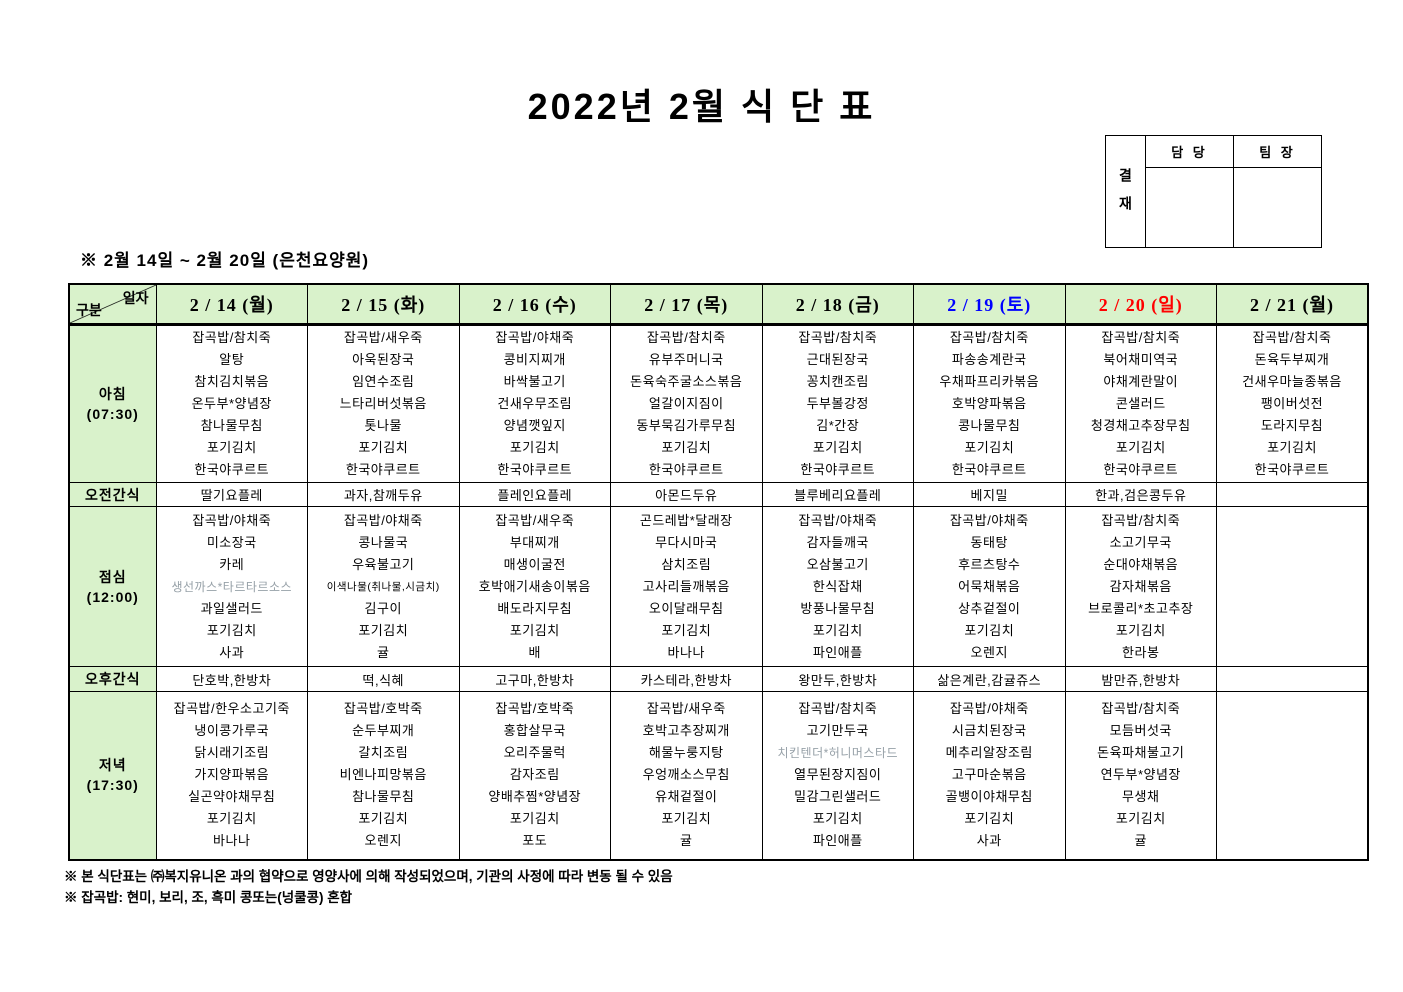 The image size is (1403, 992). Describe the element at coordinates (1140, 679) in the screenshot. I see `snack-cell: 밤만쥬,한방차` at that location.